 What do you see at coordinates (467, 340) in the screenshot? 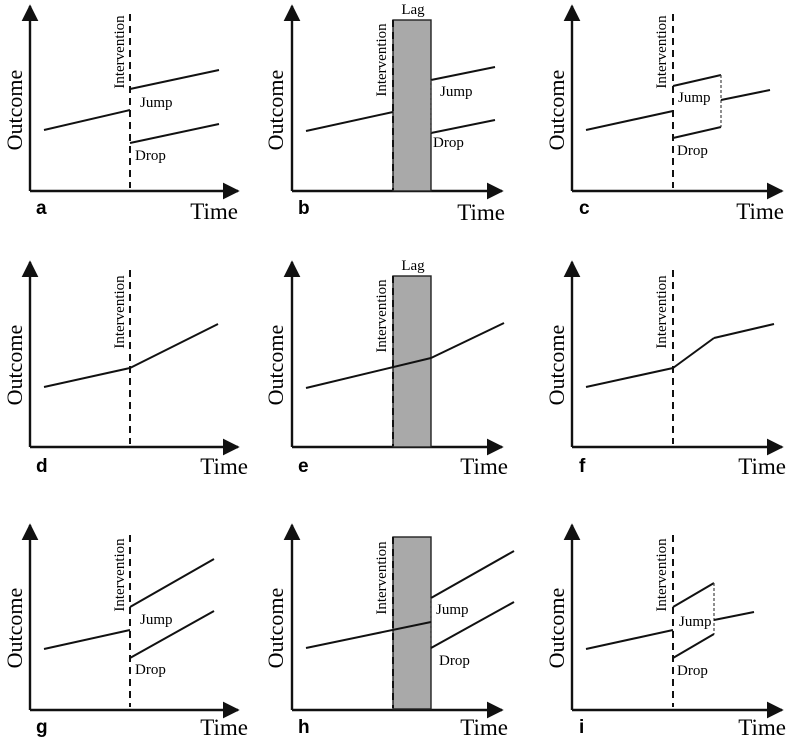
I see `post-lag-trend` at bounding box center [467, 340].